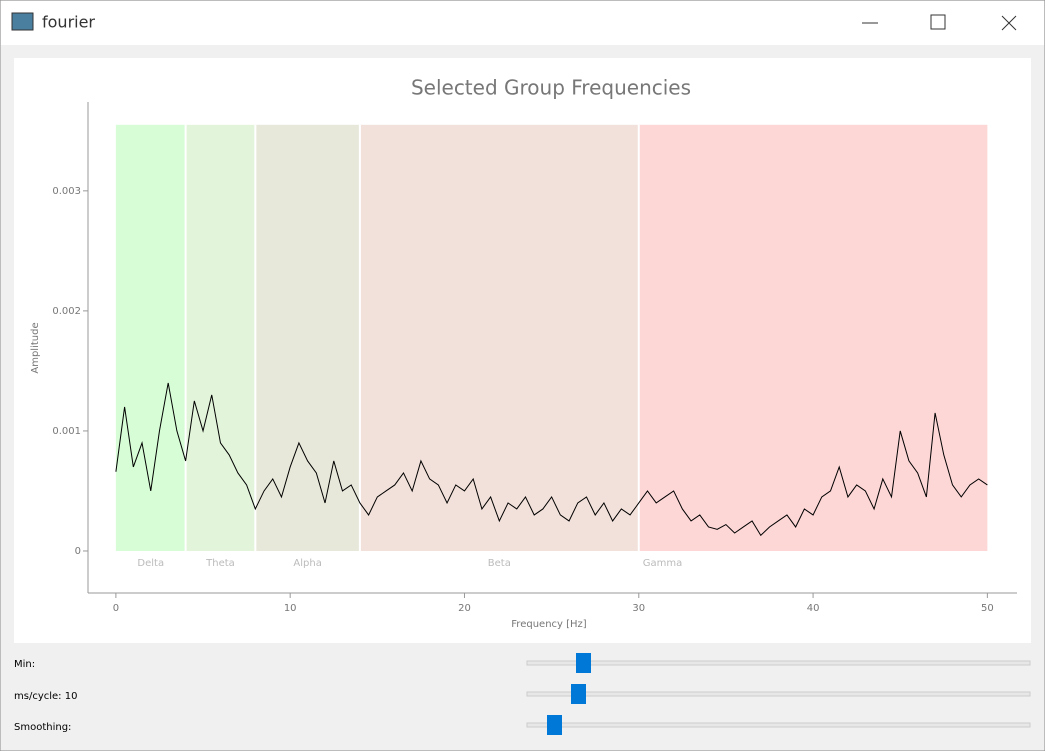  Describe the element at coordinates (220, 563) in the screenshot. I see `band-label: Theta` at that location.